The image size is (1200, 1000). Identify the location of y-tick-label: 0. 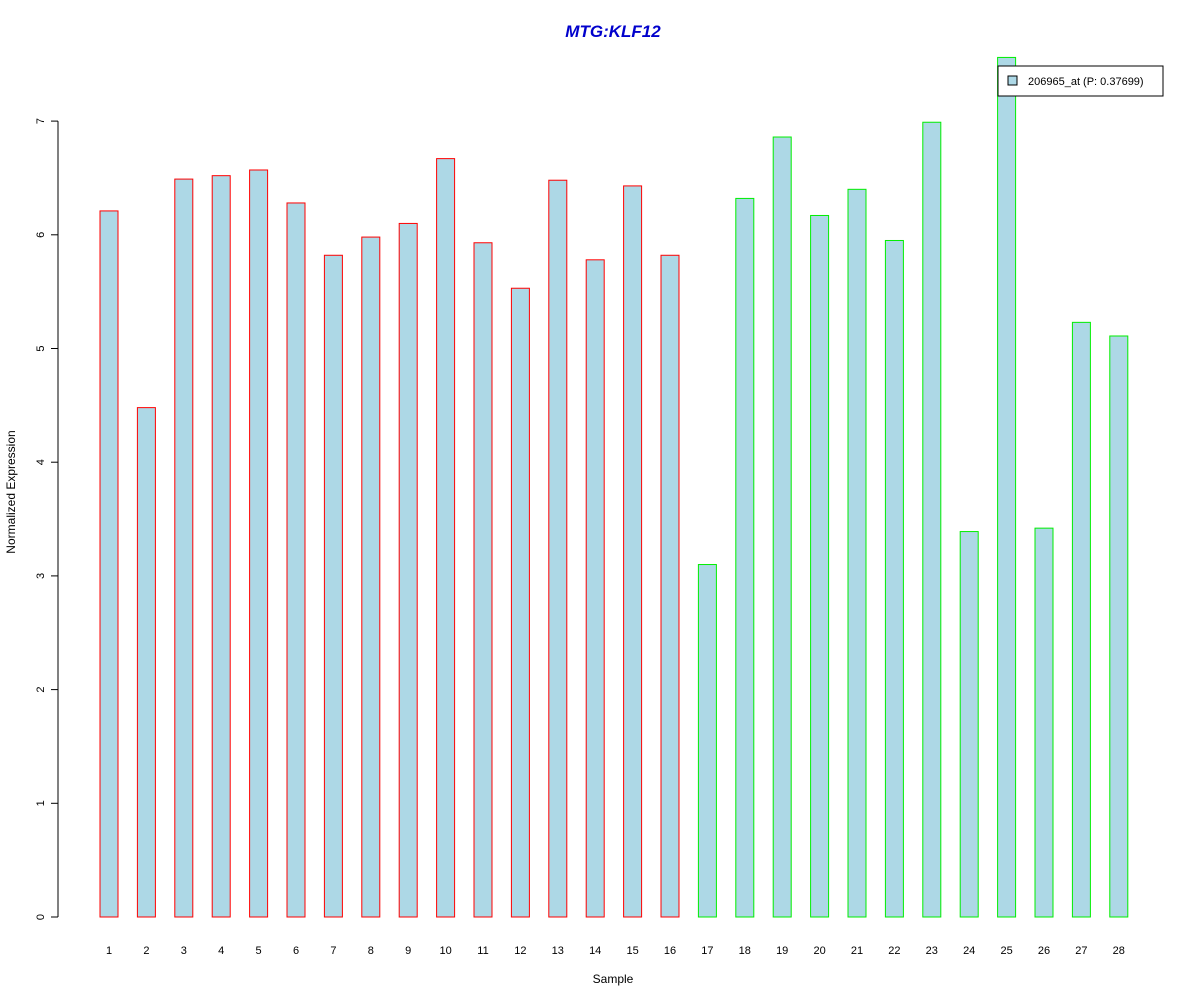
(41, 917).